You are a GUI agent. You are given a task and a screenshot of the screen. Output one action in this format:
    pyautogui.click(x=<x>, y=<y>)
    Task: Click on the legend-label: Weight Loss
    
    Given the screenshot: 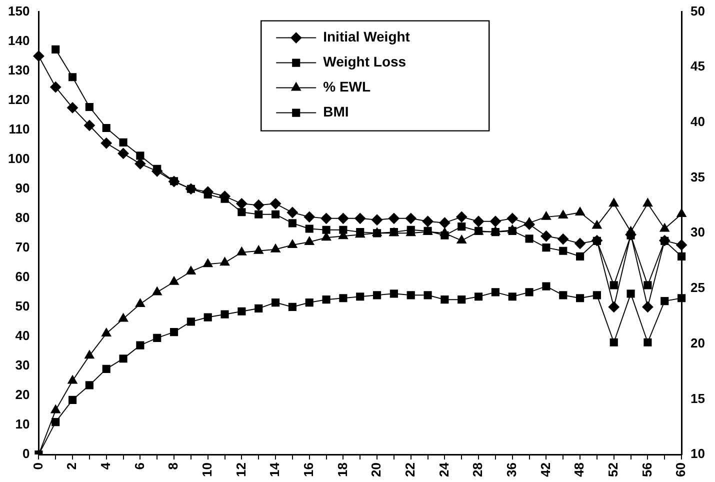 What is the action you would take?
    pyautogui.click(x=364, y=62)
    